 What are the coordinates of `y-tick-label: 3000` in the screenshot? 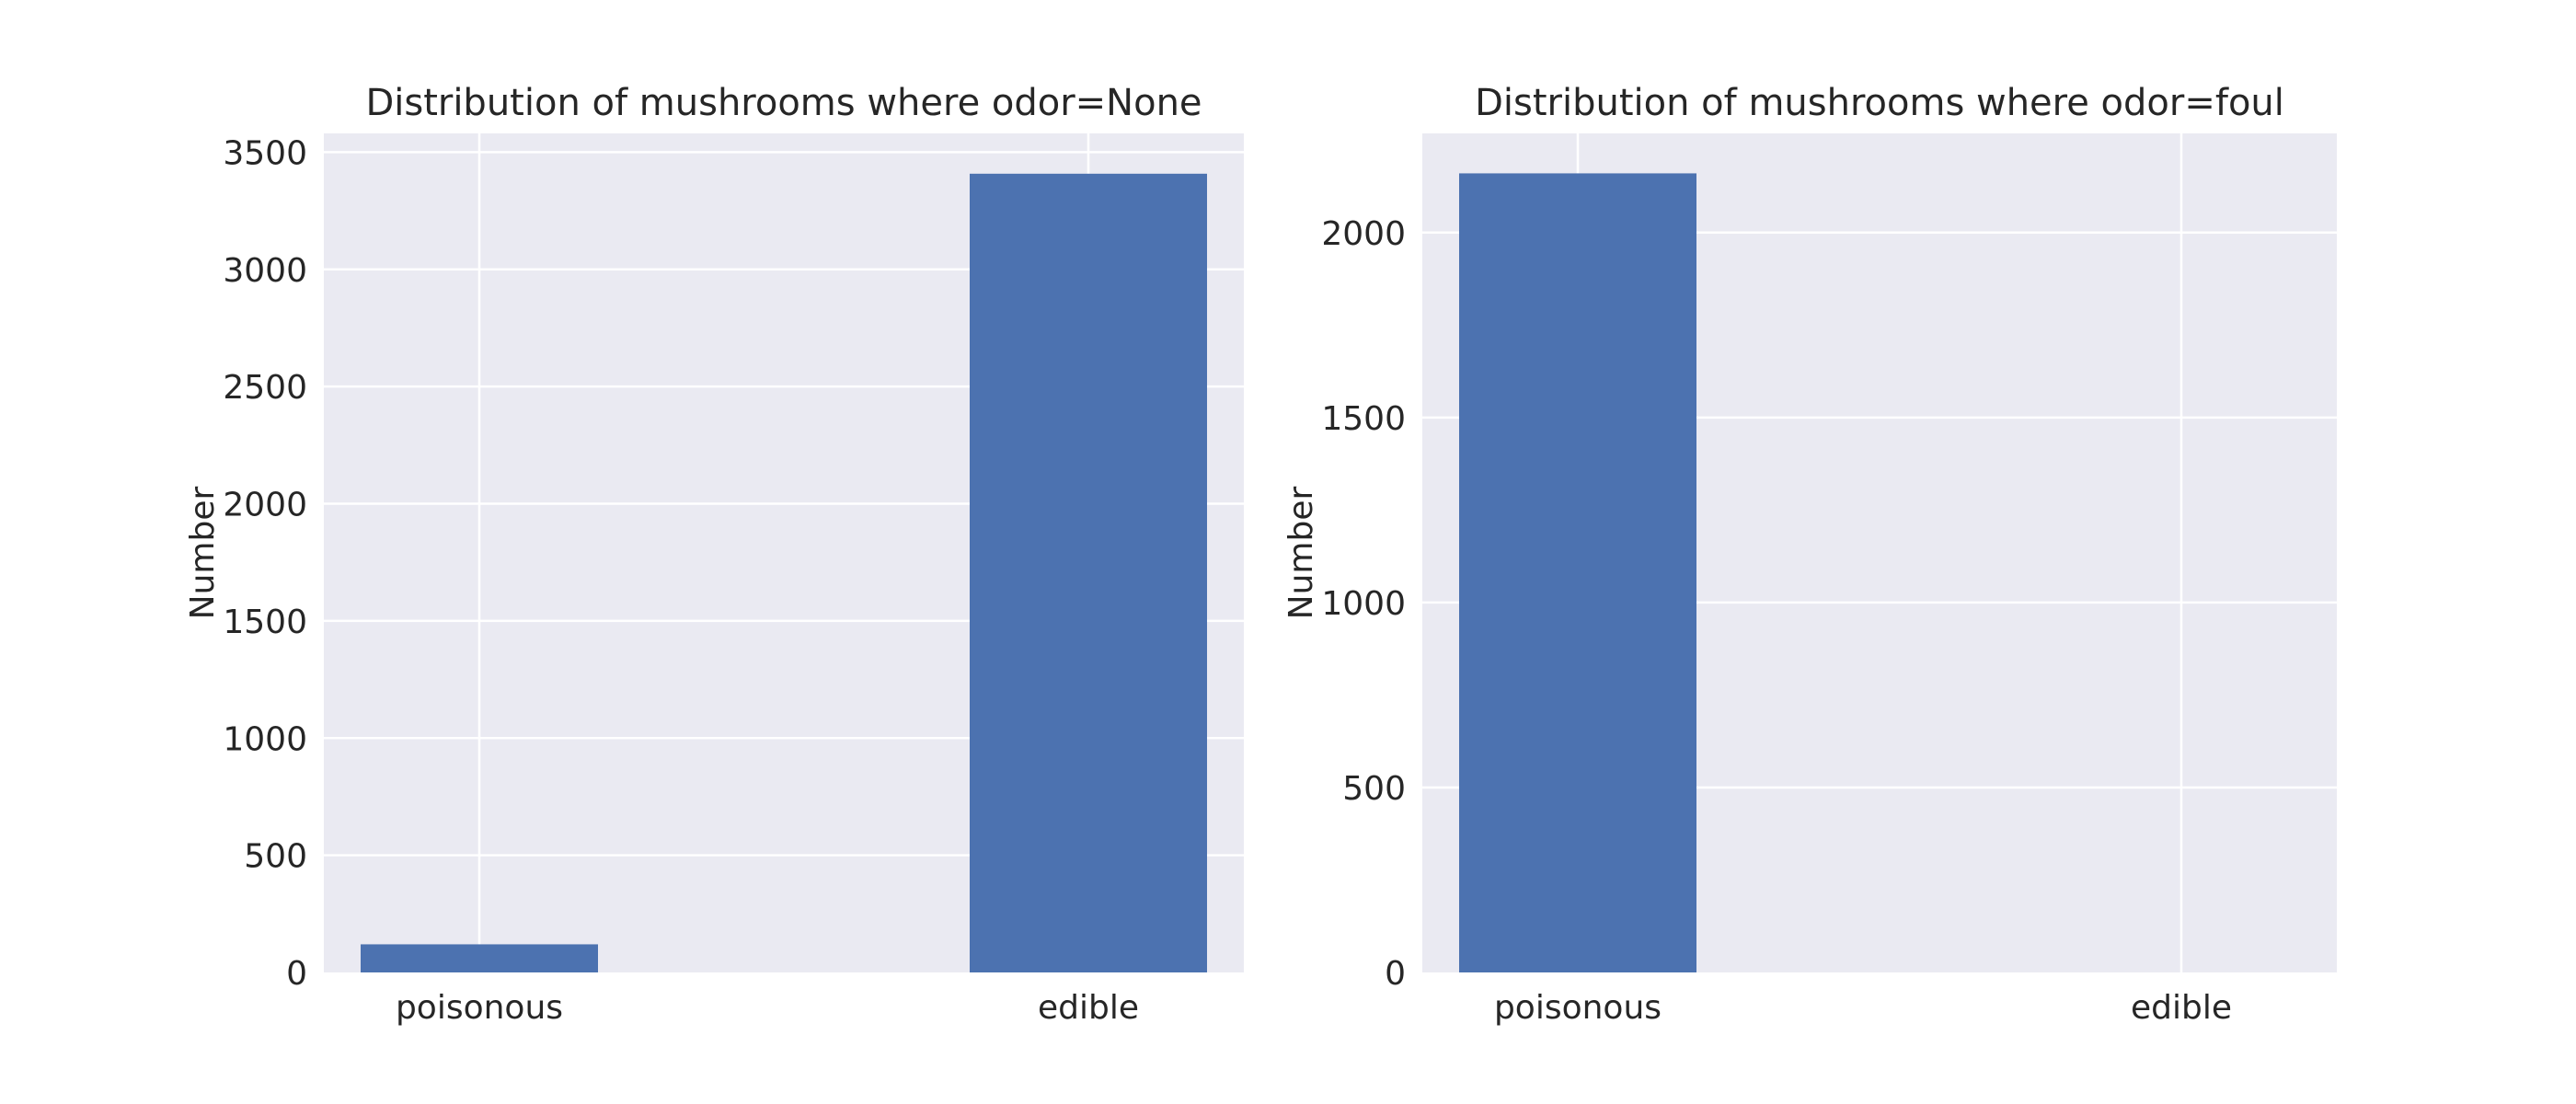 It's located at (265, 271).